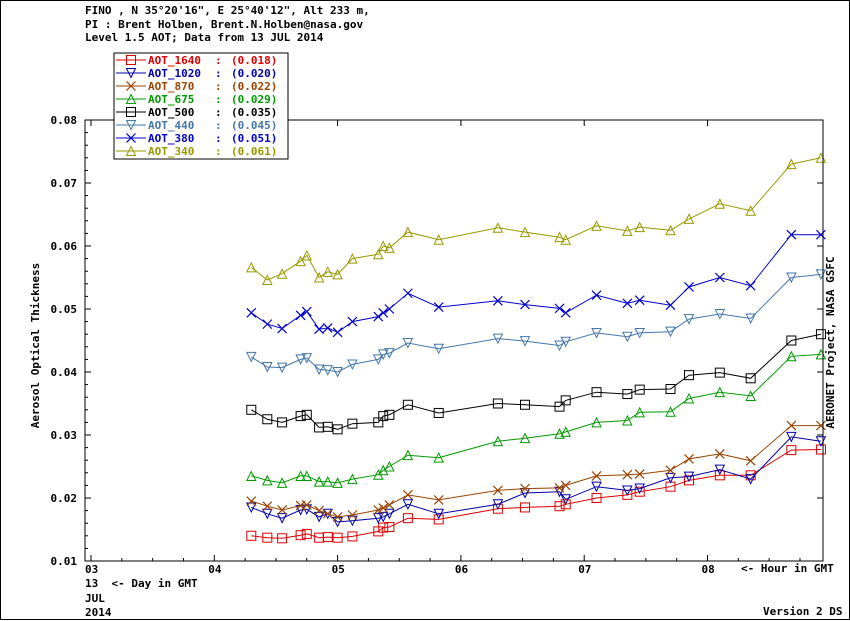 This screenshot has height=621, width=850. I want to click on x-tick-label: 05, so click(338, 569).